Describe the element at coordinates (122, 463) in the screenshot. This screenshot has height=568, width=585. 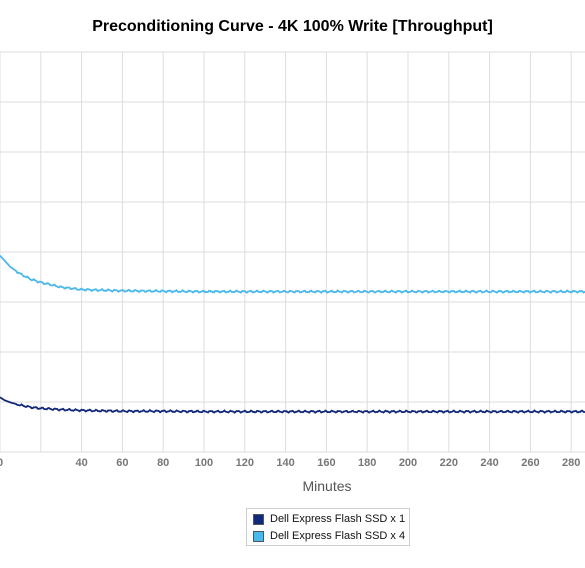
I see `x-tick-label: 60` at that location.